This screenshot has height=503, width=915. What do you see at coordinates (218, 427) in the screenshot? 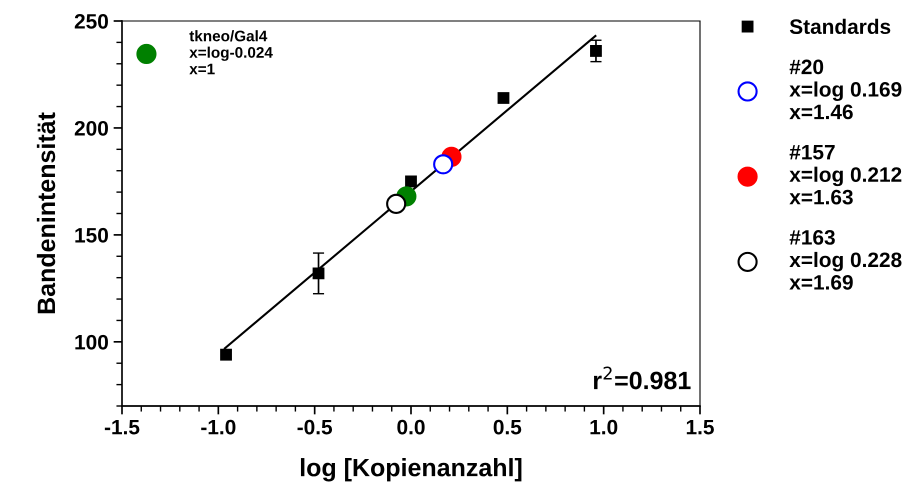
I see `x-tick-label: -1.0` at bounding box center [218, 427].